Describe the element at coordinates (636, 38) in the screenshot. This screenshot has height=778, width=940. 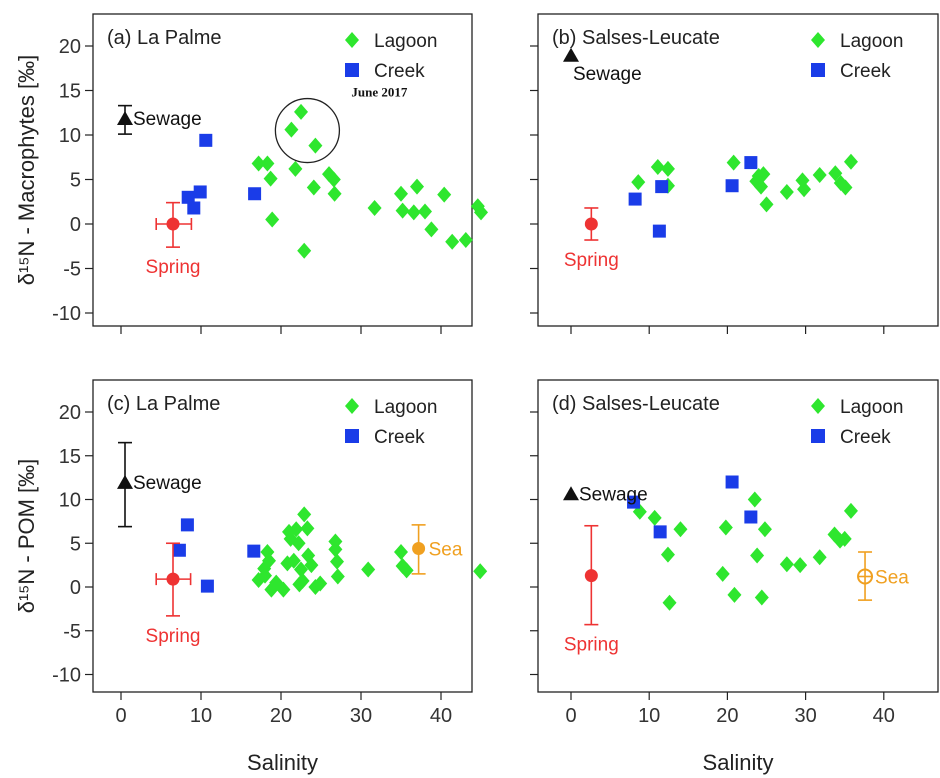
I see `panel-title: (b) Salses-Leucate` at that location.